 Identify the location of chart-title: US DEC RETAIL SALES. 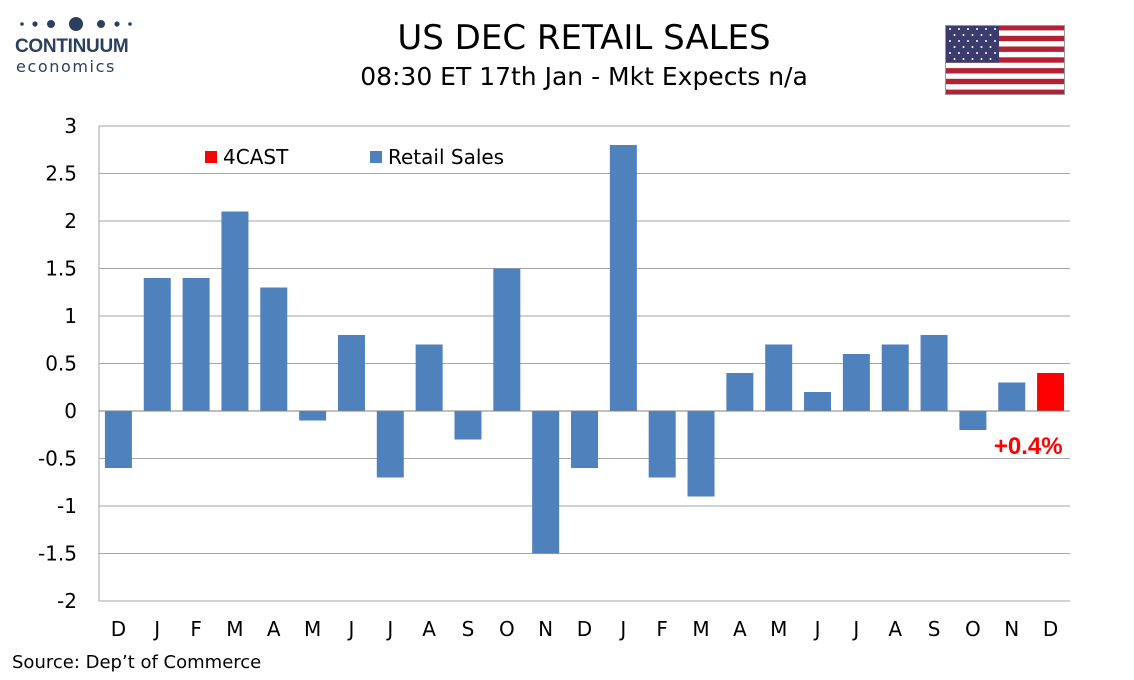
(584, 38).